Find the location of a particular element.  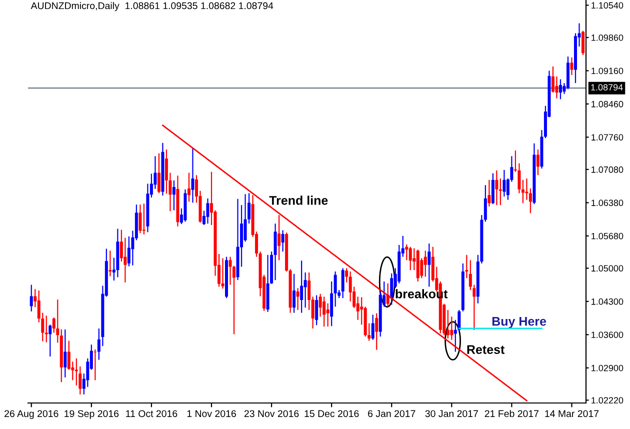

x-tick-label: 6 Jan 2017 is located at coordinates (392, 414).